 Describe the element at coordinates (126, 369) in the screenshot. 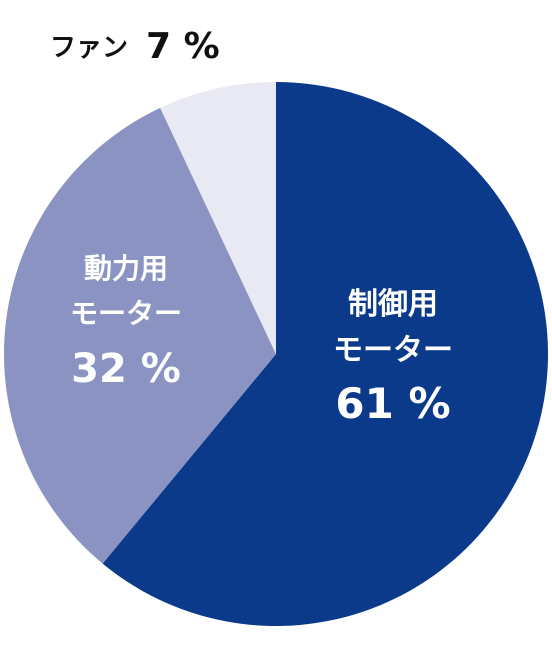

I see `slice-value-power-motor: 32 %` at that location.